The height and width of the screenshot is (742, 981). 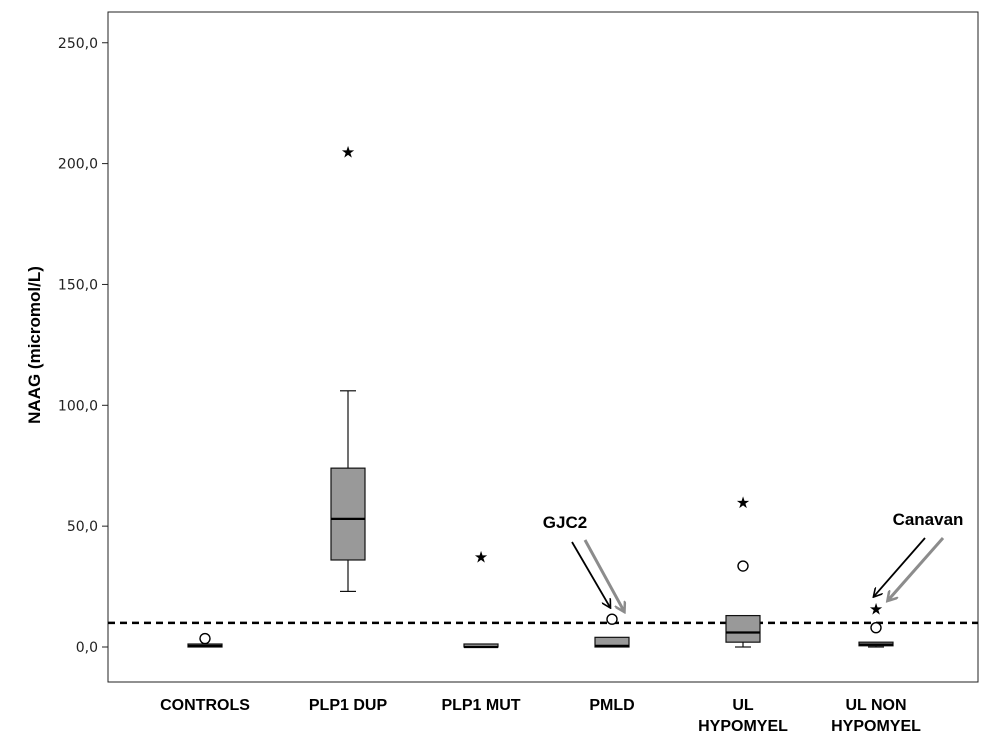 I want to click on category-label: PLP1 DUP, so click(x=348, y=705).